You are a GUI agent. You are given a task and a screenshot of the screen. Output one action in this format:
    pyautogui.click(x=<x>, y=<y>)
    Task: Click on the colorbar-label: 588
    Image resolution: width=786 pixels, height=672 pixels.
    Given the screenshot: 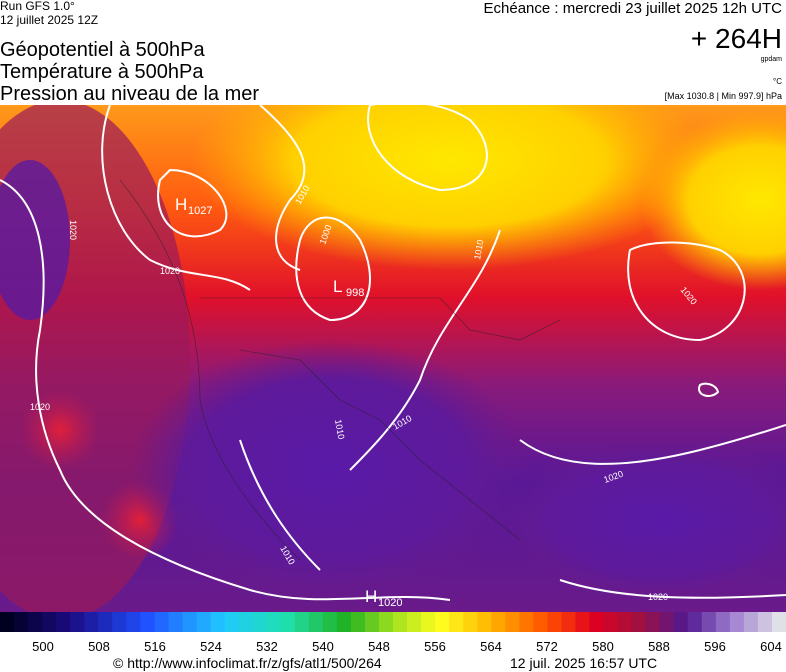 What is the action you would take?
    pyautogui.click(x=659, y=646)
    